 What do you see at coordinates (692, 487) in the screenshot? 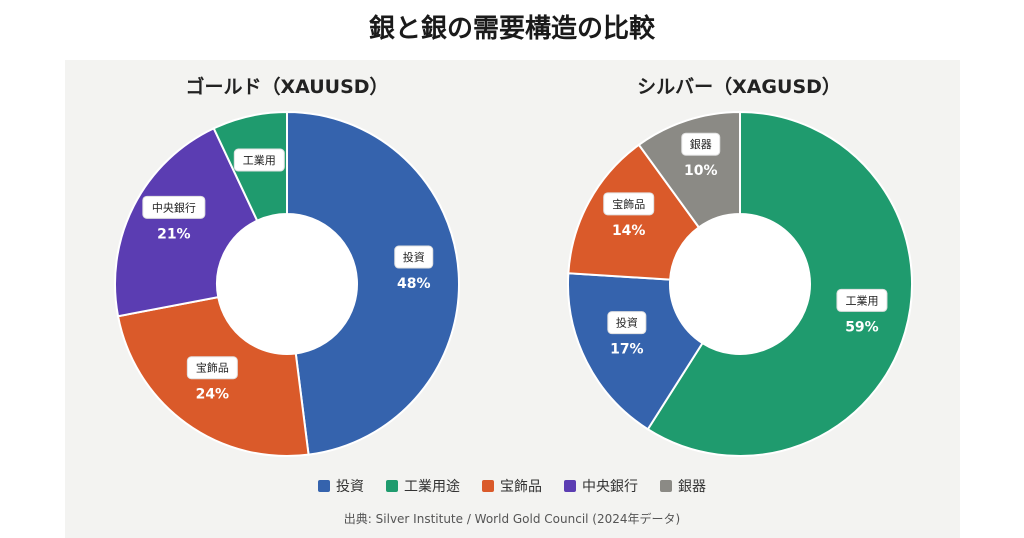
I see `legend-label: 銀器` at bounding box center [692, 487].